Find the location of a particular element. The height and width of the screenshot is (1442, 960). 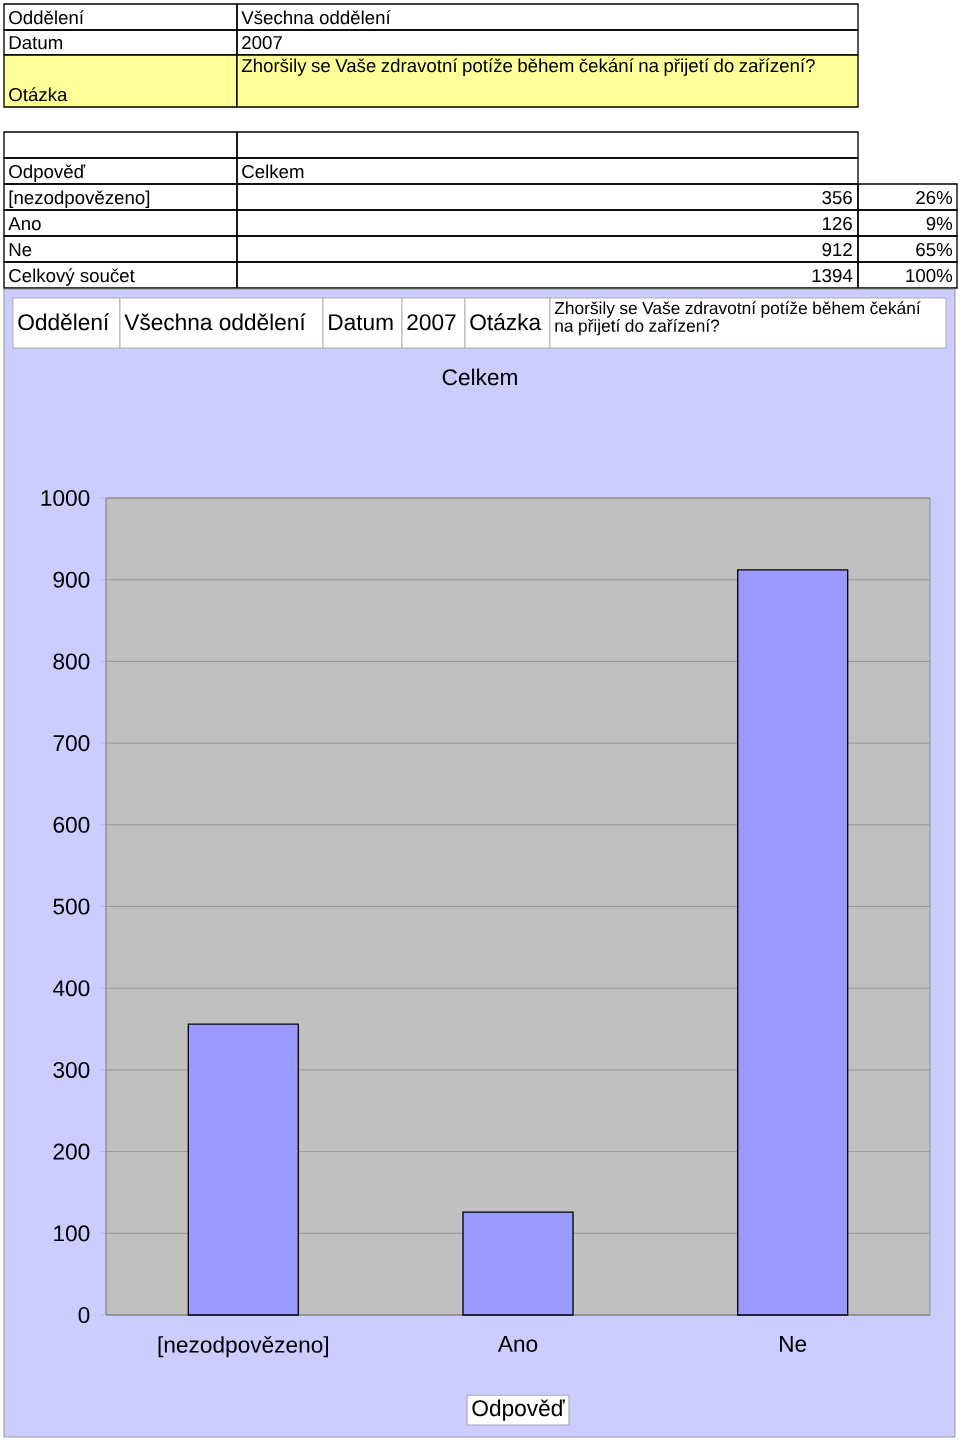

y-tick-label: 100 is located at coordinates (72, 1233).